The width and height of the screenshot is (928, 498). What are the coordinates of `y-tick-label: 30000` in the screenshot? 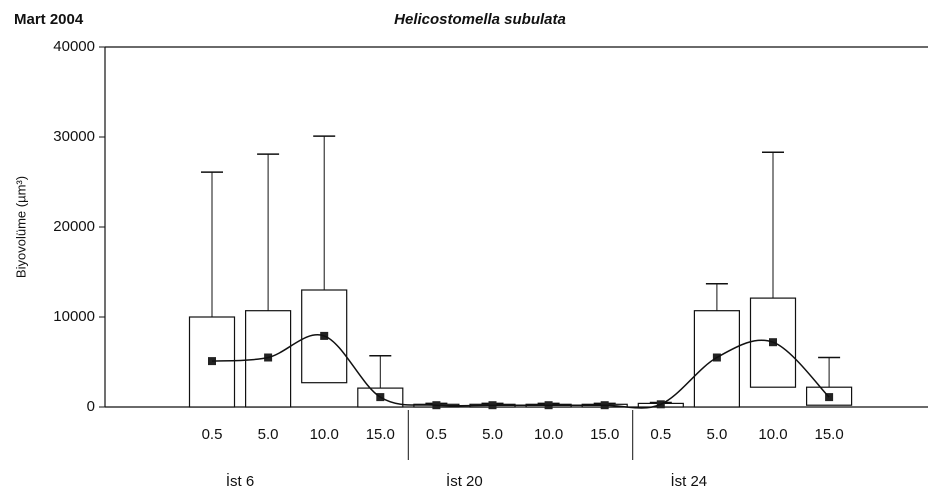 It's located at (74, 136).